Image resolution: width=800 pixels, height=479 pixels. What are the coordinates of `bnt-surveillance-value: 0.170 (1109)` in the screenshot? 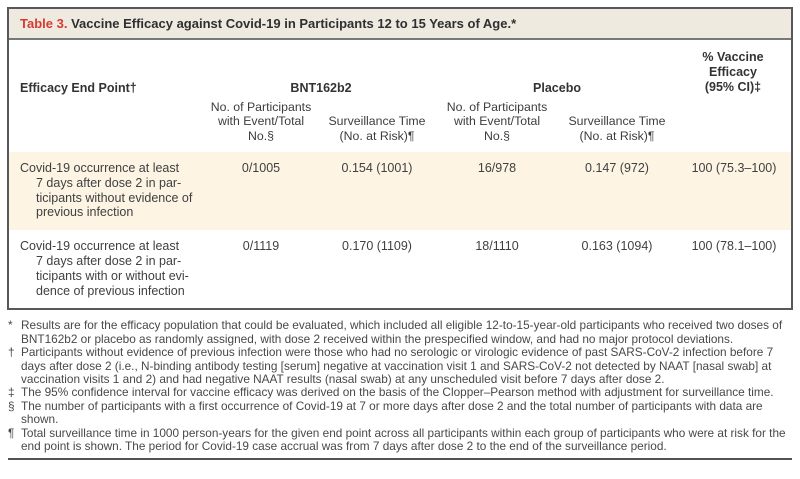 It's located at (377, 246).